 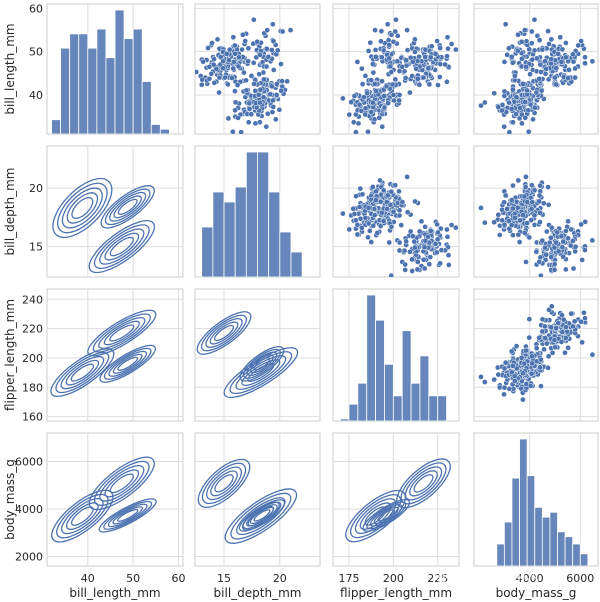 What do you see at coordinates (115, 355) in the screenshot?
I see `panel-flipper_length_mm-vs-bill_length_mm` at bounding box center [115, 355].